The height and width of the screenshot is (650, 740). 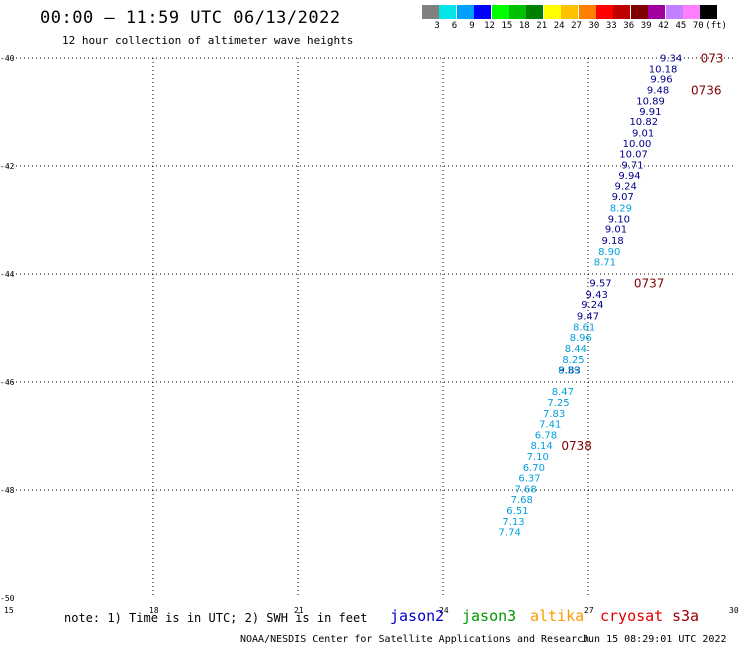 What do you see at coordinates (541, 446) in the screenshot?
I see `data-point-label: 8.14` at bounding box center [541, 446].